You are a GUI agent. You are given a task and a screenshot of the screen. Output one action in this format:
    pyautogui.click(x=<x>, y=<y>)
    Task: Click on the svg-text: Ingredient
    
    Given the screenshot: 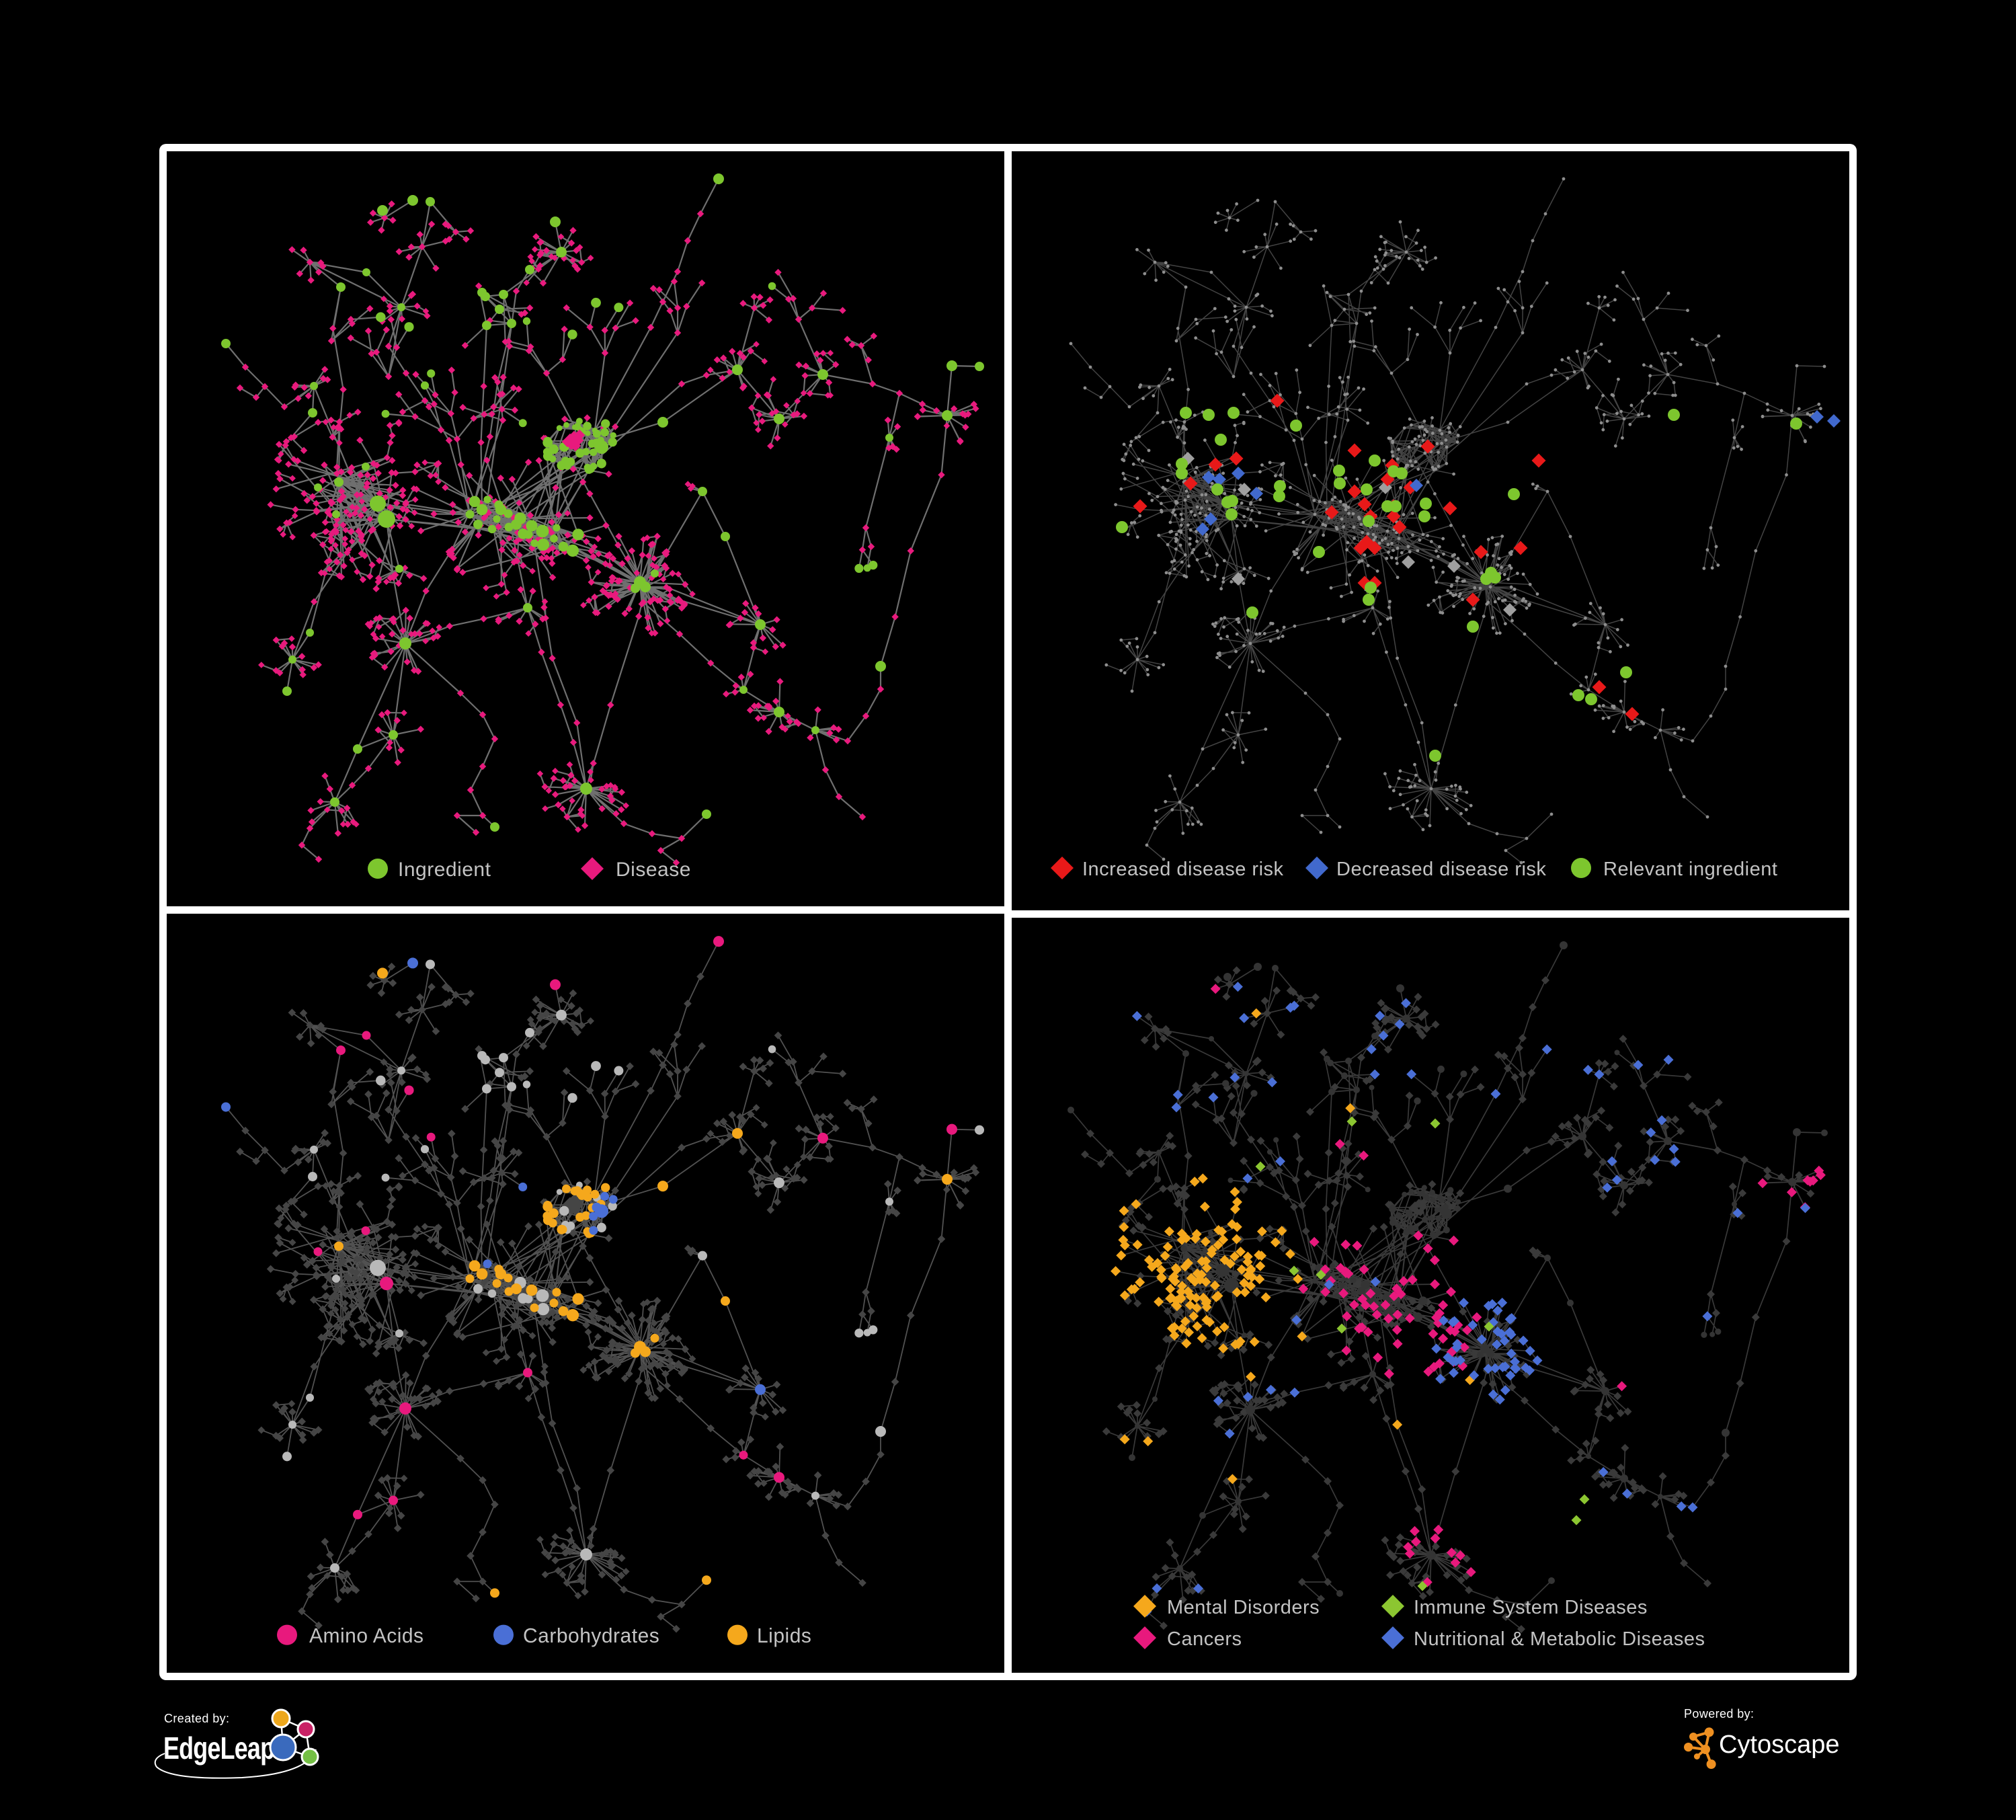 What is the action you would take?
    pyautogui.click(x=444, y=870)
    